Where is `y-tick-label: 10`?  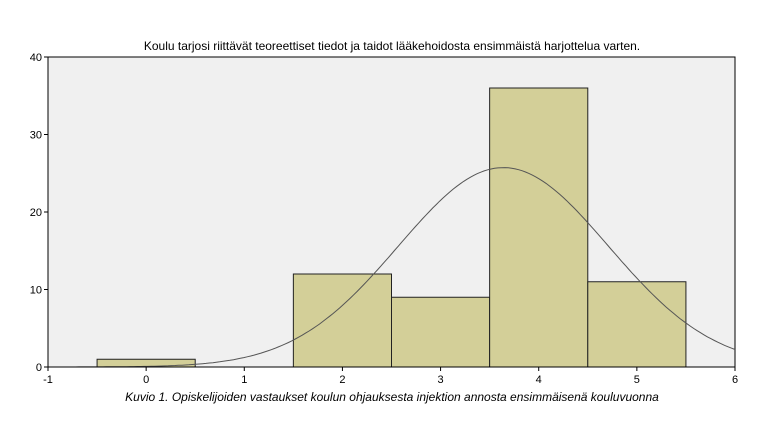 y-tick-label: 10 is located at coordinates (36, 291).